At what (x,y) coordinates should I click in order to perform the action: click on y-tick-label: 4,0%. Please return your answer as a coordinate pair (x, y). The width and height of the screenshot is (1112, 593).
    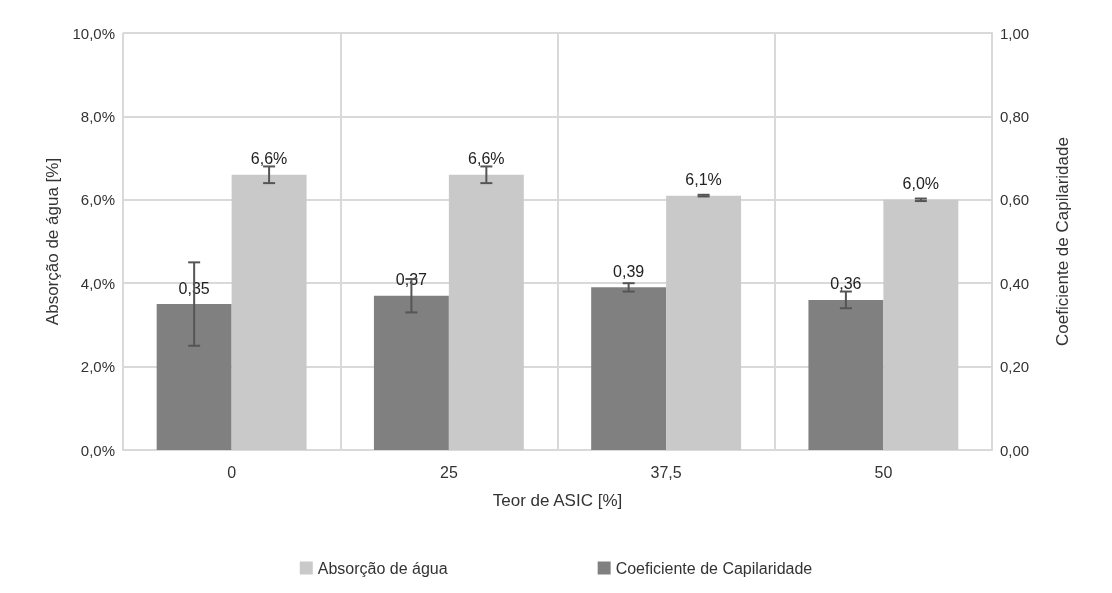
    Looking at the image, I should click on (97, 283).